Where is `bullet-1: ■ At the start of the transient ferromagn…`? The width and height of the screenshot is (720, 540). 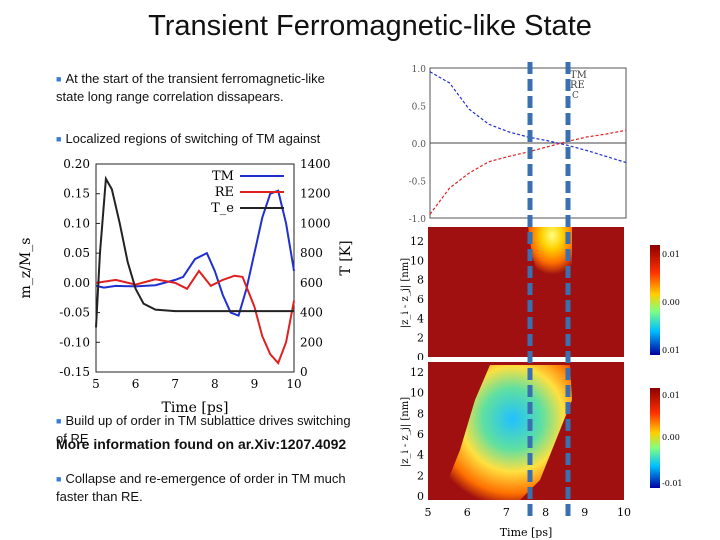
bullet-1: ■ At the start of the transient ferromagn… is located at coordinates (206, 87).